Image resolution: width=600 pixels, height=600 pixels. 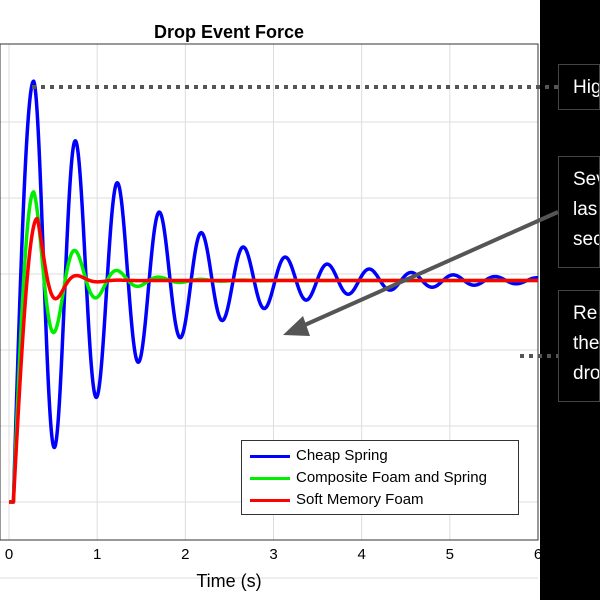 What do you see at coordinates (361, 554) in the screenshot?
I see `x-tick-label: 4` at bounding box center [361, 554].